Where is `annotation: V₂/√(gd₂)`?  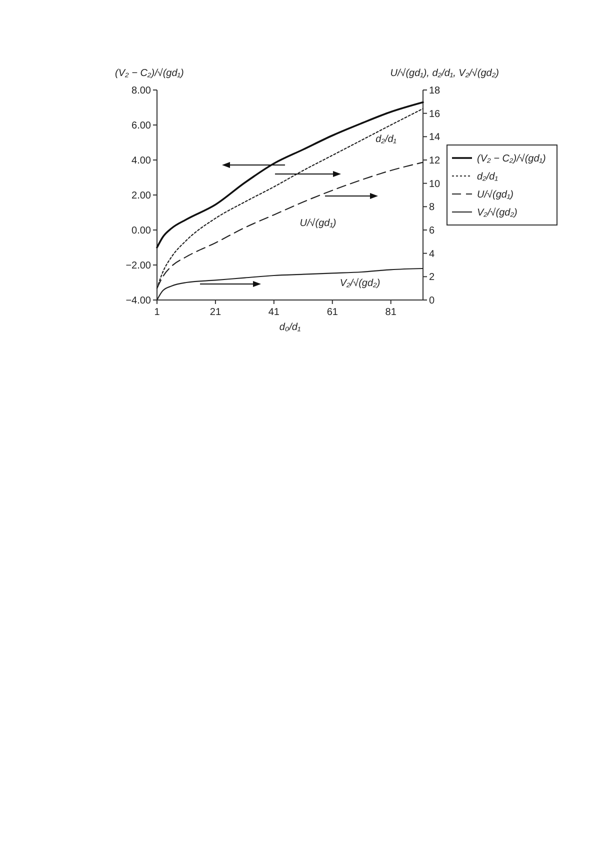
annotation: V₂/√(gd₂) is located at coordinates (360, 283).